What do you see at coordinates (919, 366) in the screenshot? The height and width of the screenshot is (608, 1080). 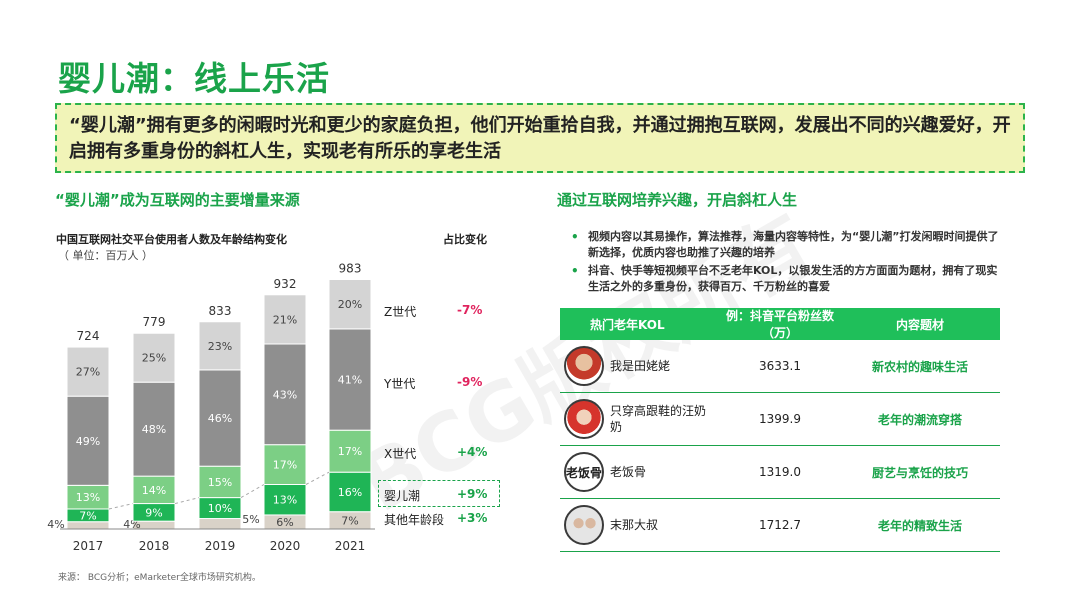 I see `kol-topic: 新农村的趣味生活` at bounding box center [919, 366].